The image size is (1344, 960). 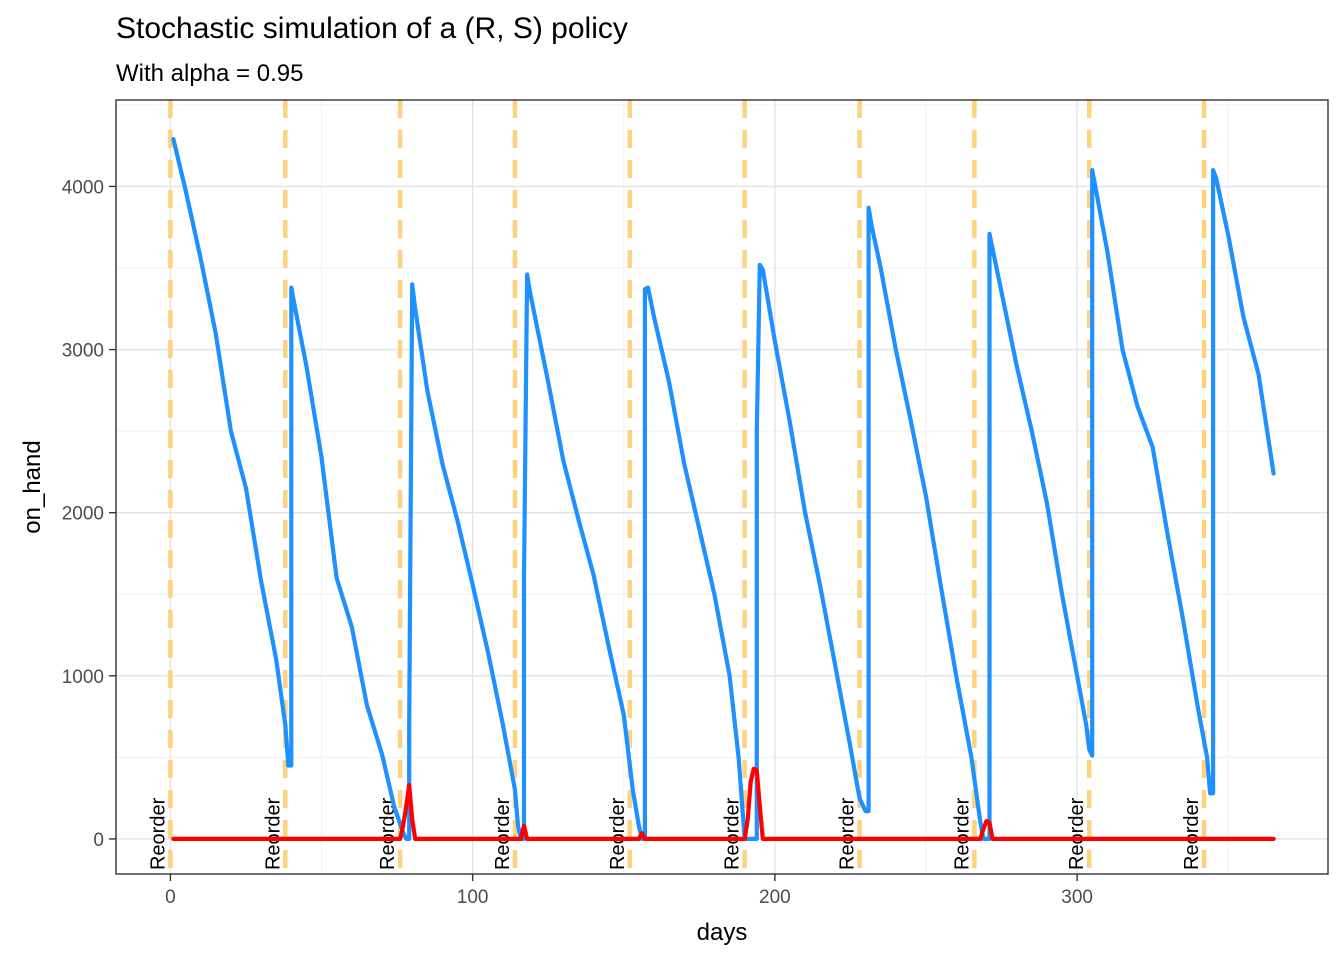 What do you see at coordinates (473, 897) in the screenshot?
I see `x-tick-label: 100` at bounding box center [473, 897].